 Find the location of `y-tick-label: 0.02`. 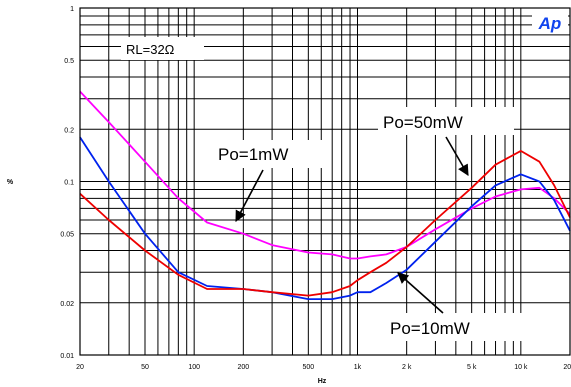

y-tick-label: 0.02 is located at coordinates (67, 304).